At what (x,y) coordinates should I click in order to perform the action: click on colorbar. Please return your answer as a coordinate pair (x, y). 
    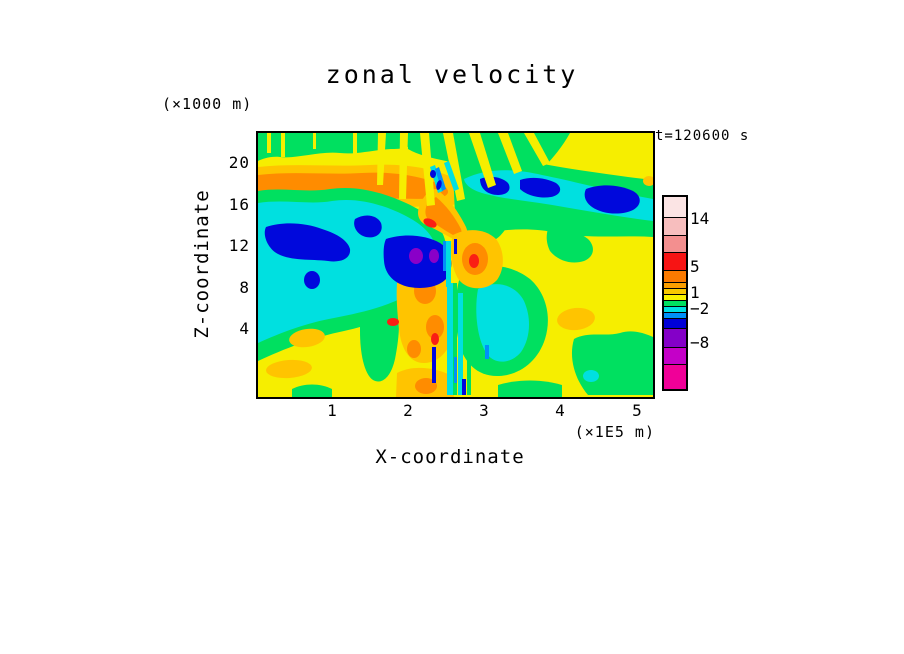
    Looking at the image, I should click on (675, 293).